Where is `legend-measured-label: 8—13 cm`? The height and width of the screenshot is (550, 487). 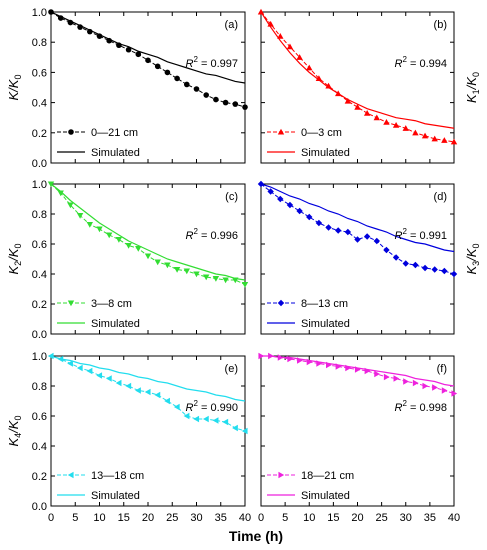
legend-measured-label: 8—13 cm is located at coordinates (324, 304).